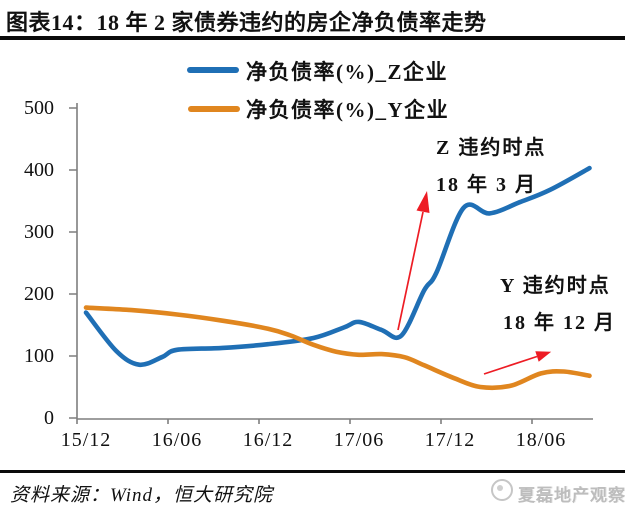 The height and width of the screenshot is (518, 625). I want to click on x-tick-label-2: 16/12, so click(268, 440).